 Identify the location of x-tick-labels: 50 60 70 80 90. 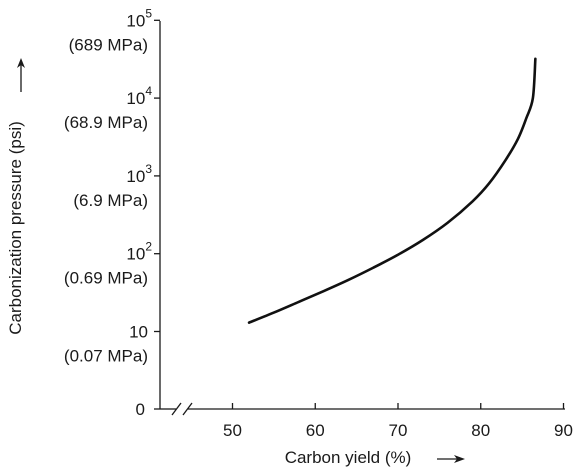
(398, 430).